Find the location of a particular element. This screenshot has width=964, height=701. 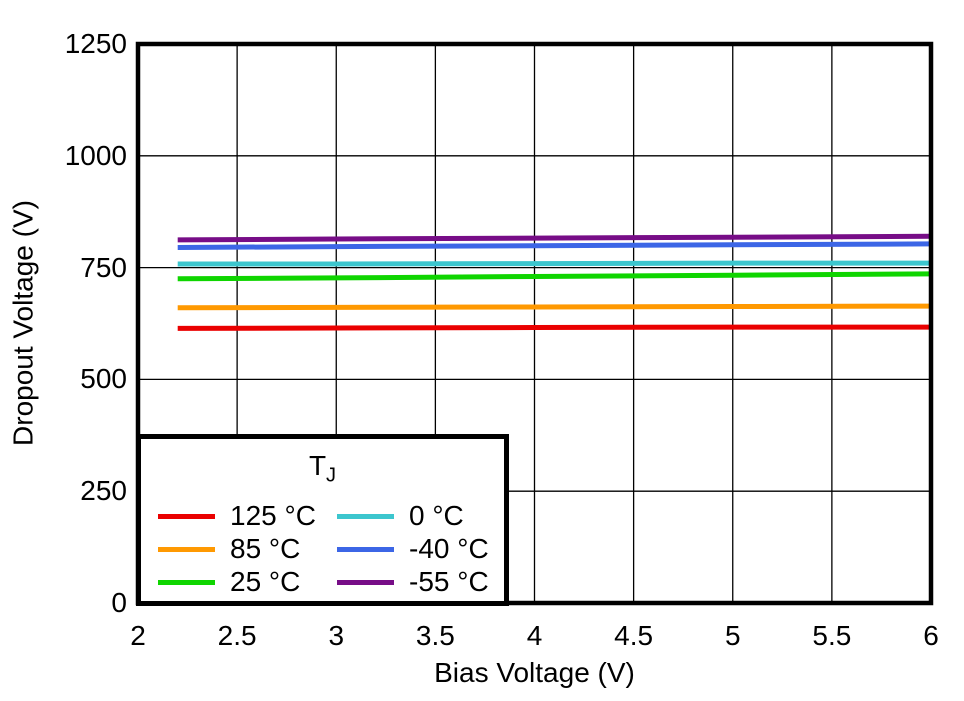

series-line-4-40c is located at coordinates (554, 245).